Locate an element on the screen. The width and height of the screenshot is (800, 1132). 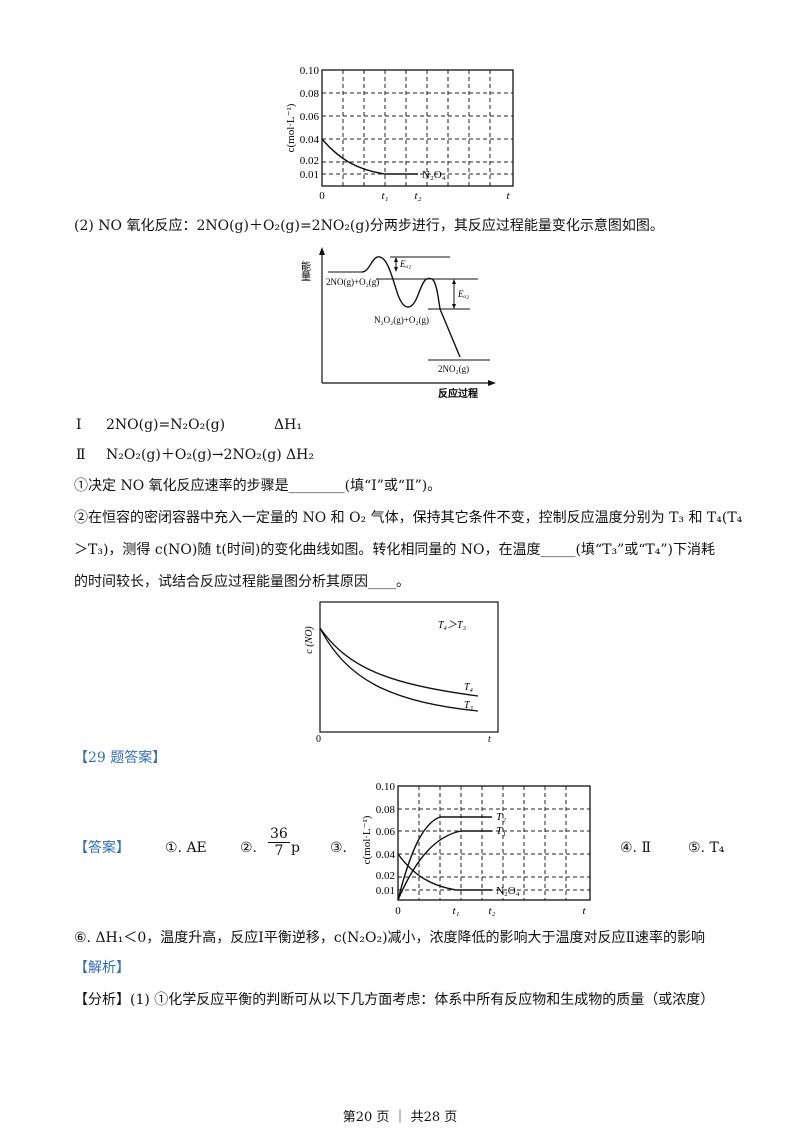
x-axis-label: 反应过程 is located at coordinates (458, 393).